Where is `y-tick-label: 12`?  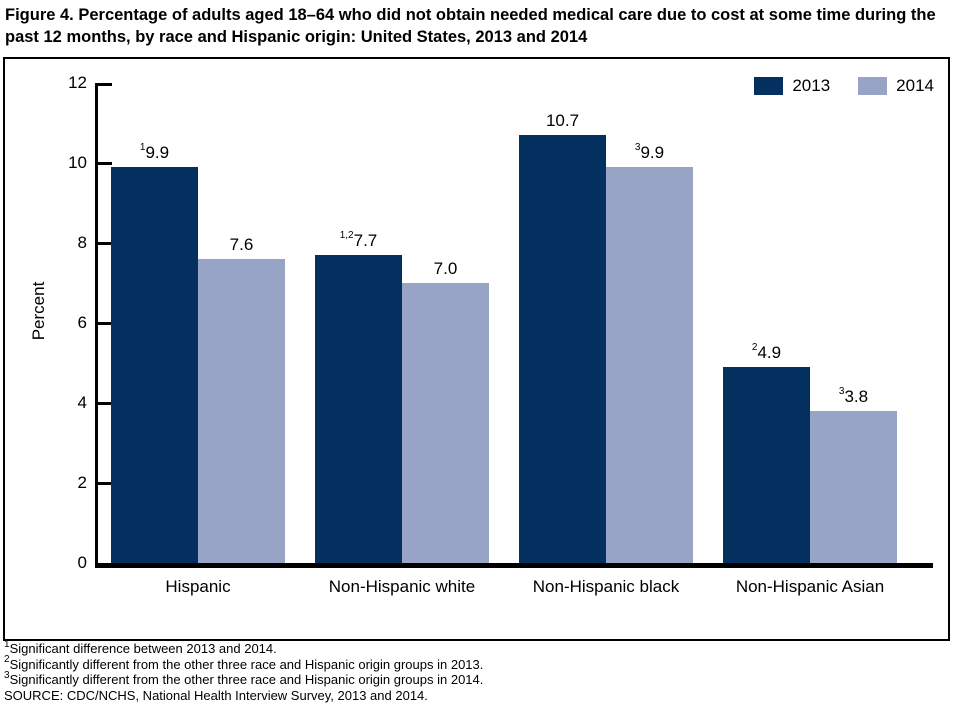
y-tick-label: 12 is located at coordinates (77, 82).